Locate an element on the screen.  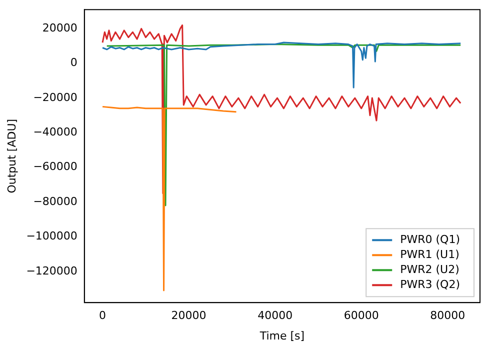
y-tick-label: −20000 is located at coordinates (55, 97).